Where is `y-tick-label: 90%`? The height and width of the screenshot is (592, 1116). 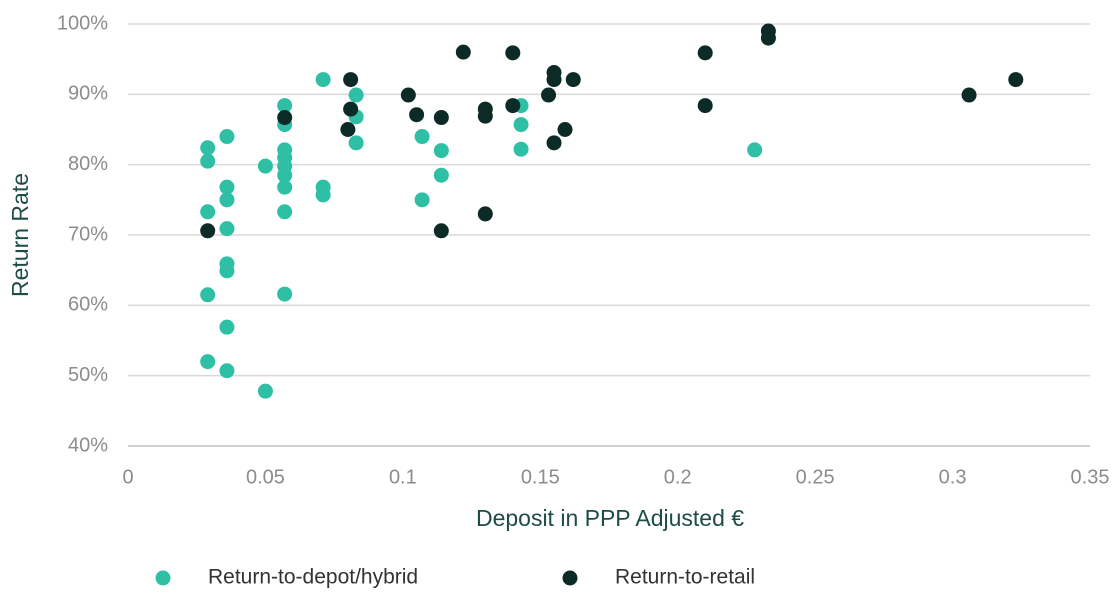
y-tick-label: 90% is located at coordinates (88, 94).